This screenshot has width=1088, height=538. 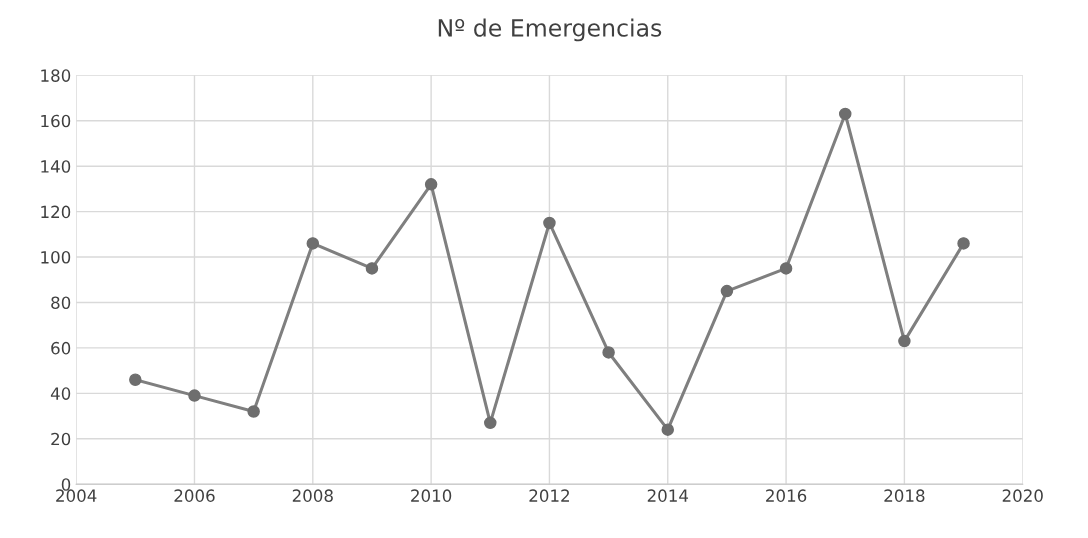 What do you see at coordinates (312, 495) in the screenshot?
I see `x-tick-label: 2008` at bounding box center [312, 495].